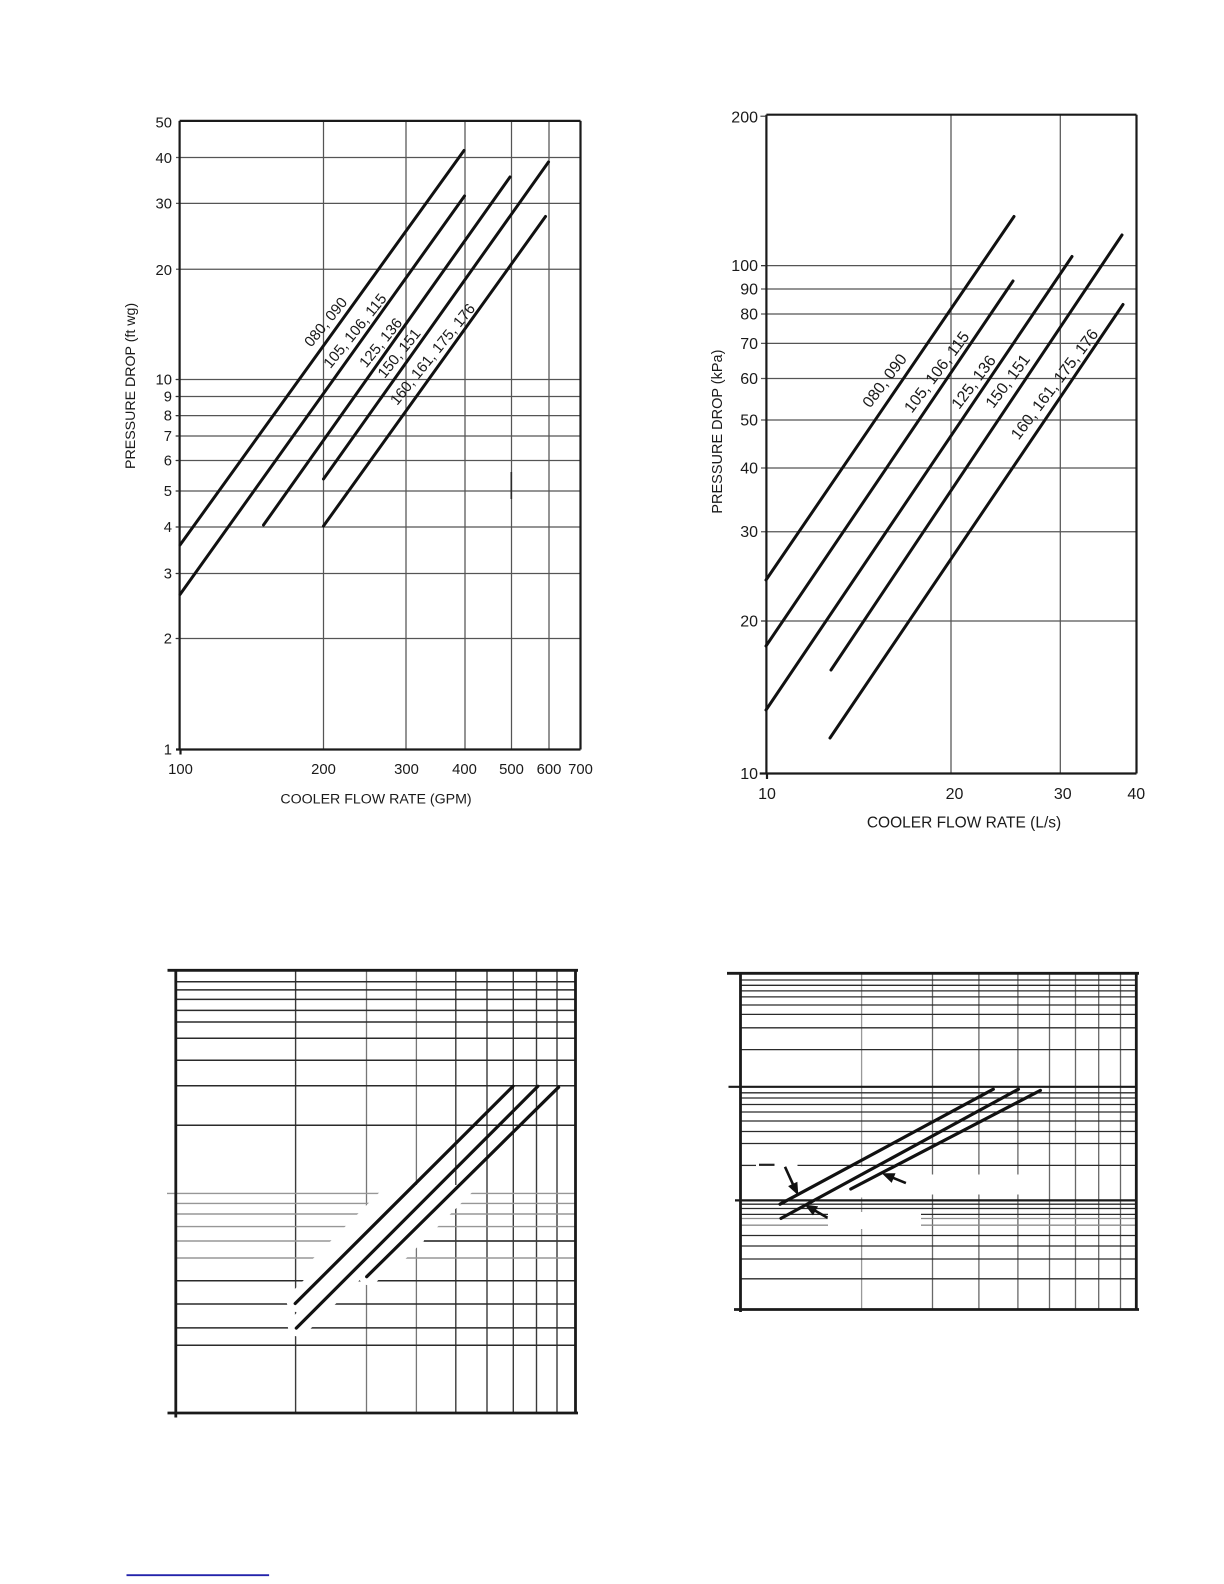 The image size is (1224, 1584). I want to click on svg-text: PRESSURE DROP (kPa), so click(718, 432).